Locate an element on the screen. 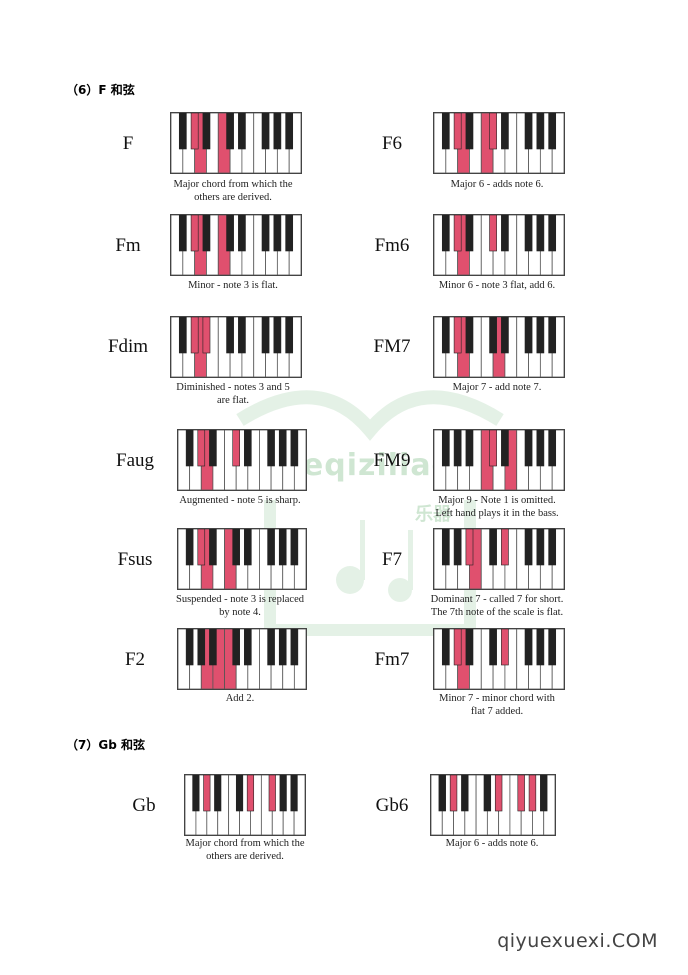 This screenshot has width=688, height=975. chord-caption: Suspended - note 3 is replaced by note 4. is located at coordinates (240, 606).